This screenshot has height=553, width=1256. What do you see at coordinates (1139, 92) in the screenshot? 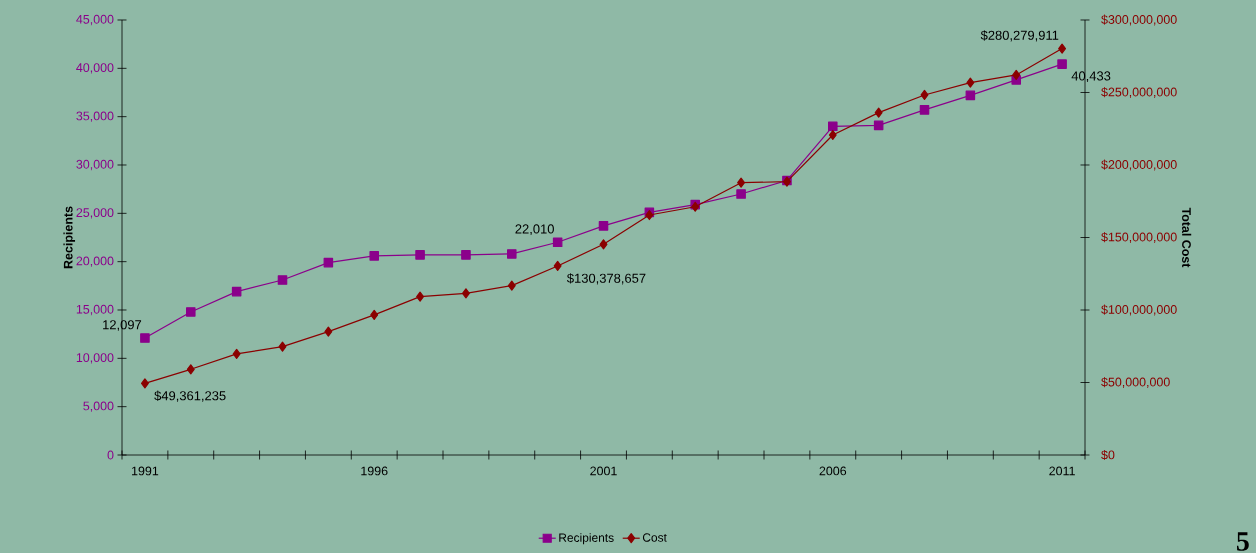
I see `y2-tick-label: $250,000,000` at bounding box center [1139, 92].